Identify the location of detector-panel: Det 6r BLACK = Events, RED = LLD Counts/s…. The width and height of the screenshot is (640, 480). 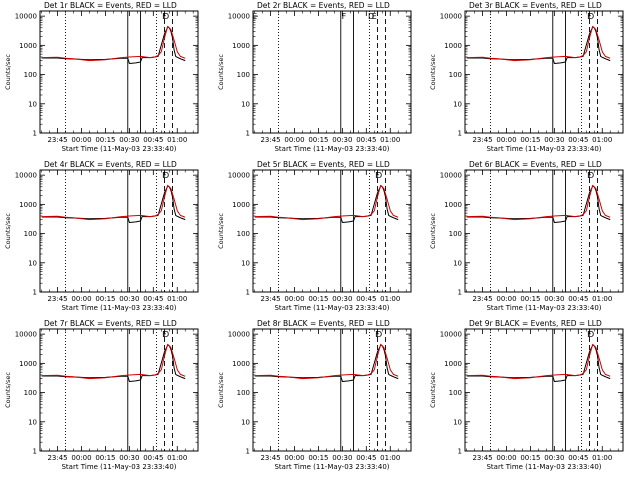
(526, 236).